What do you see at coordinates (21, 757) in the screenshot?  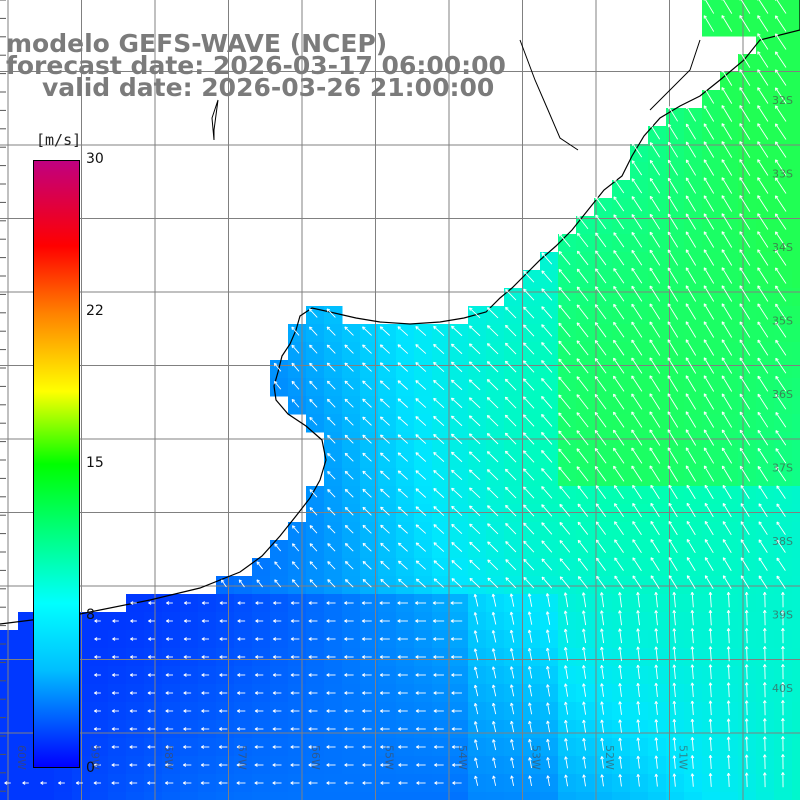 I see `lon-label: 60W` at bounding box center [21, 757].